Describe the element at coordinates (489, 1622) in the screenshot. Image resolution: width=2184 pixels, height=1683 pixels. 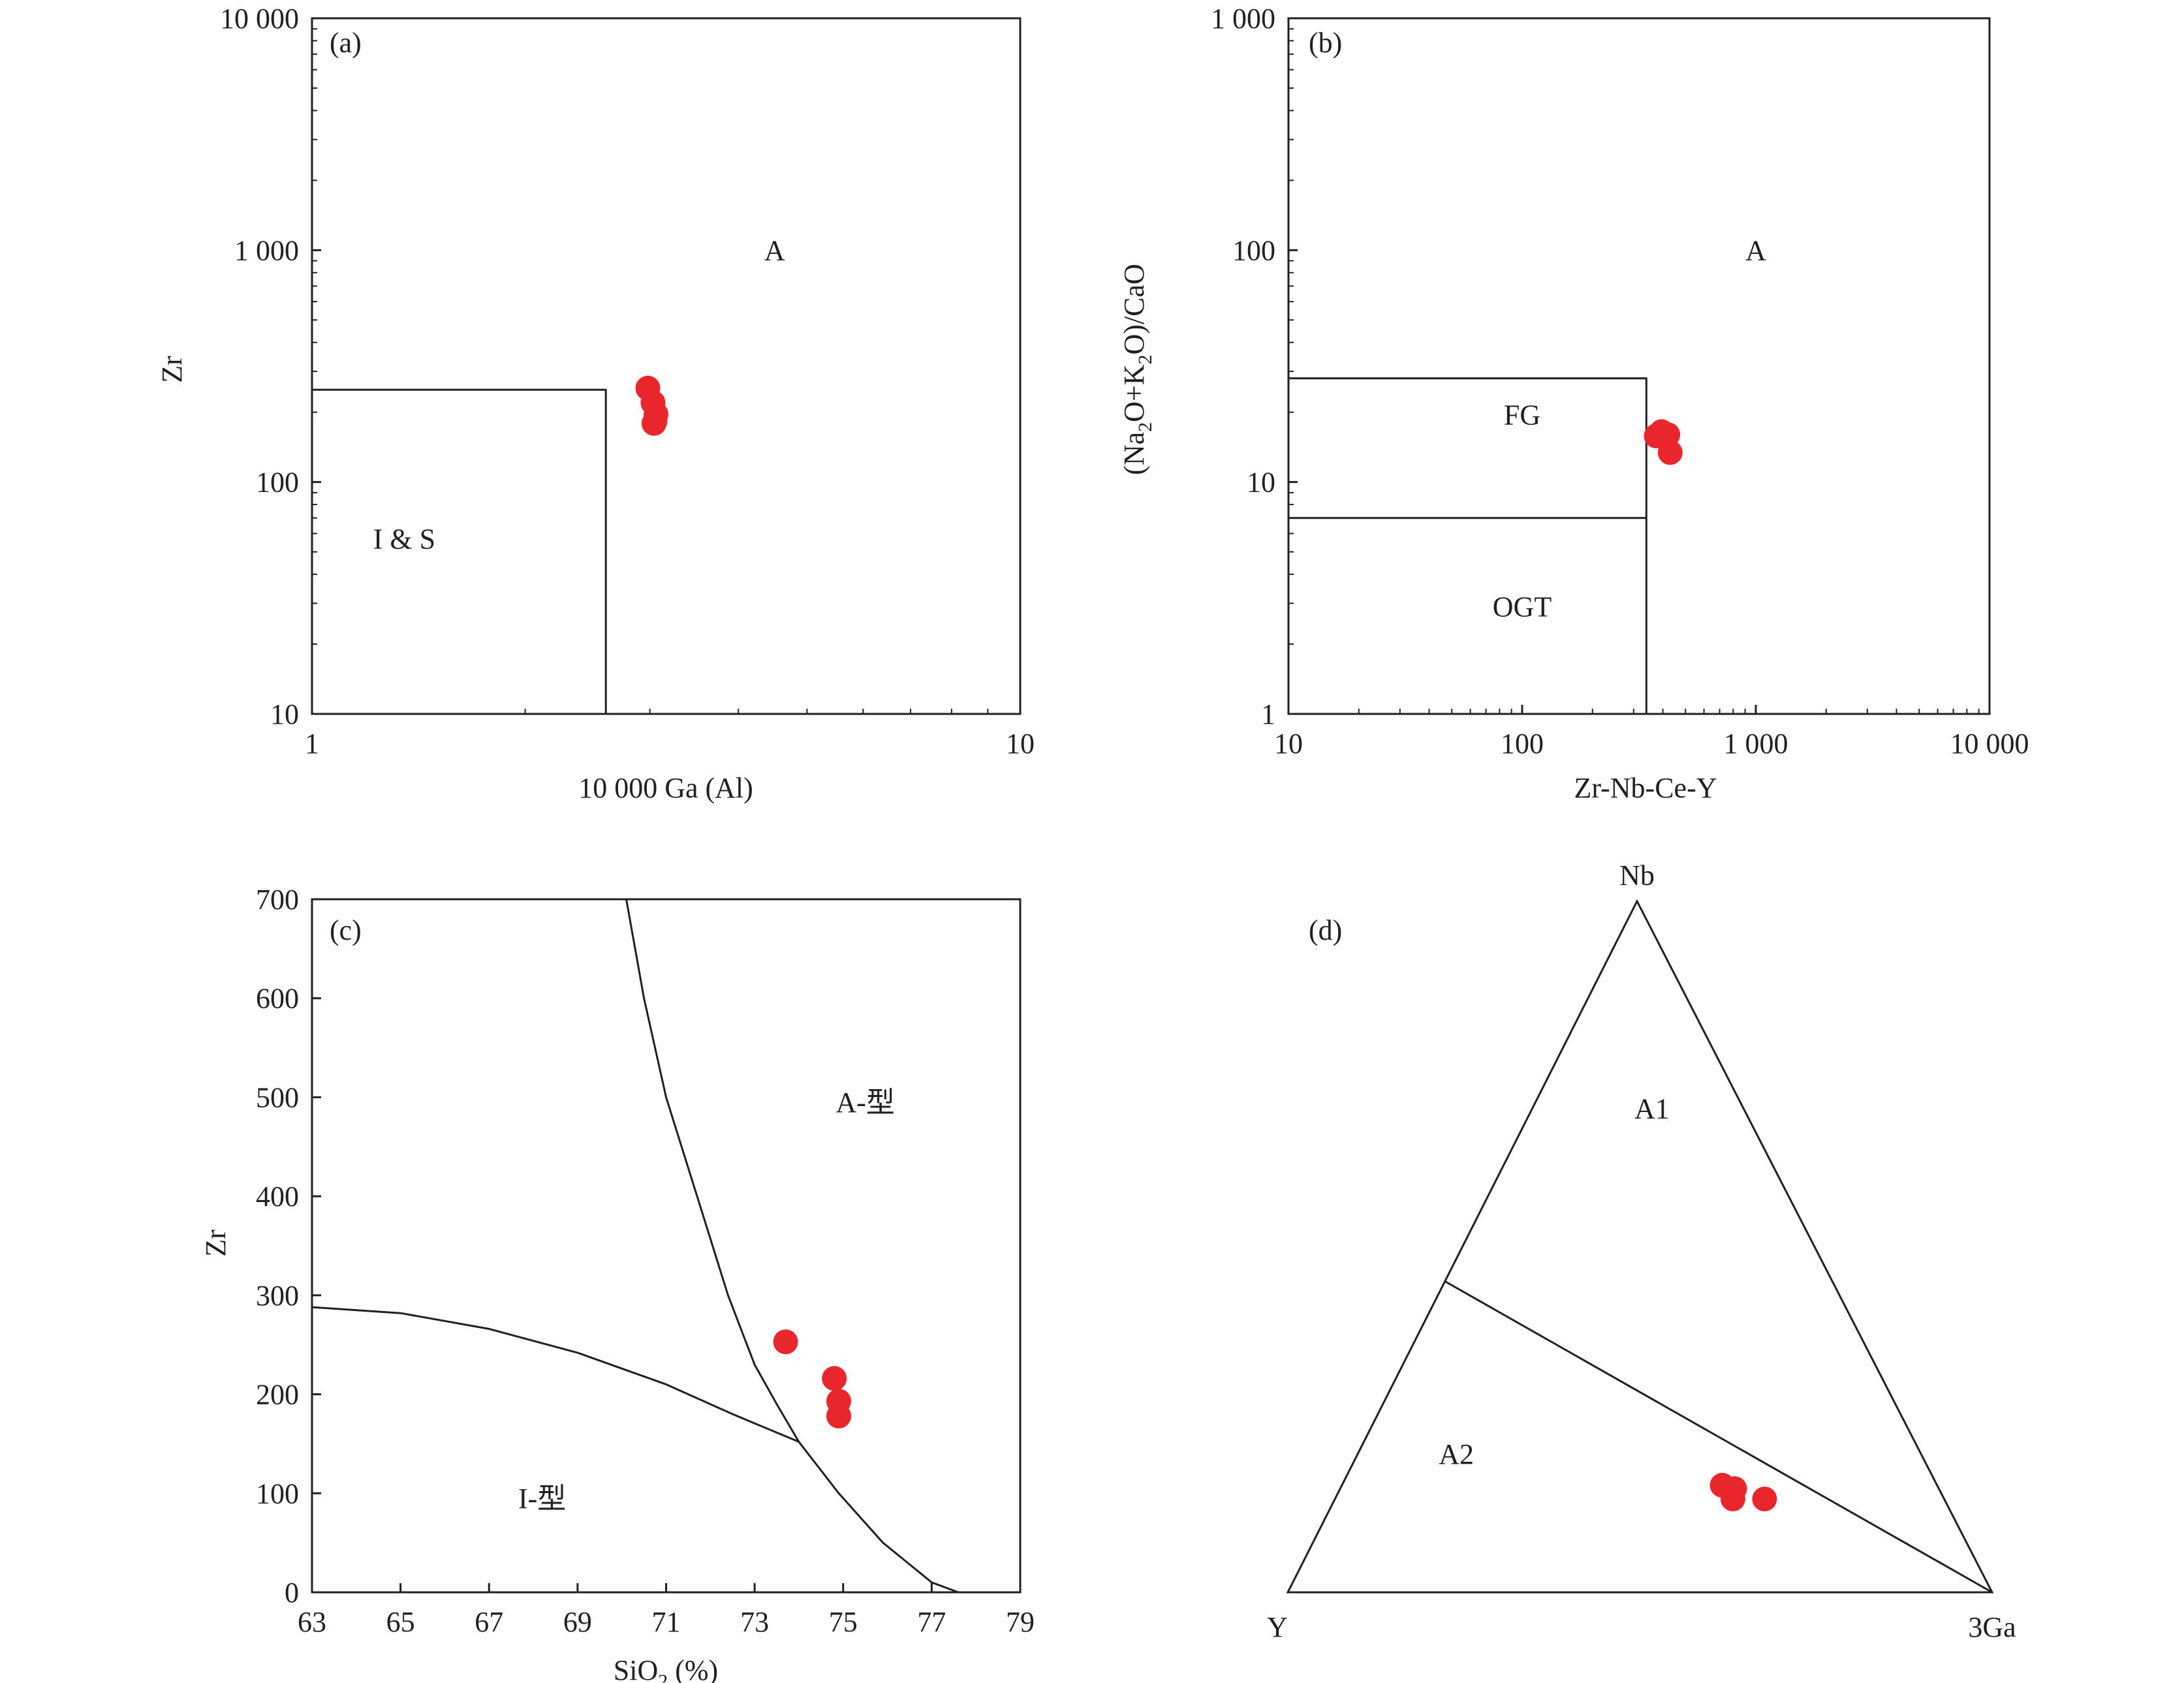
I see `x-tick-label: 67` at that location.